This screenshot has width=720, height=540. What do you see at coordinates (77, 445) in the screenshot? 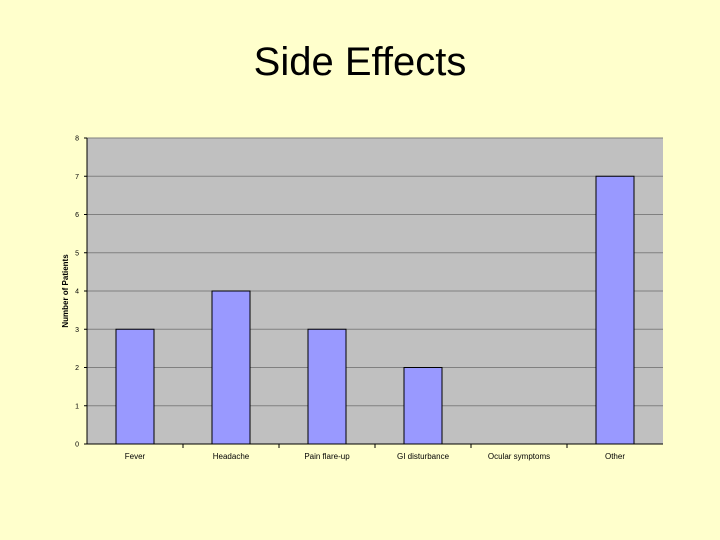
I see `y-tick-label: 0` at bounding box center [77, 445].